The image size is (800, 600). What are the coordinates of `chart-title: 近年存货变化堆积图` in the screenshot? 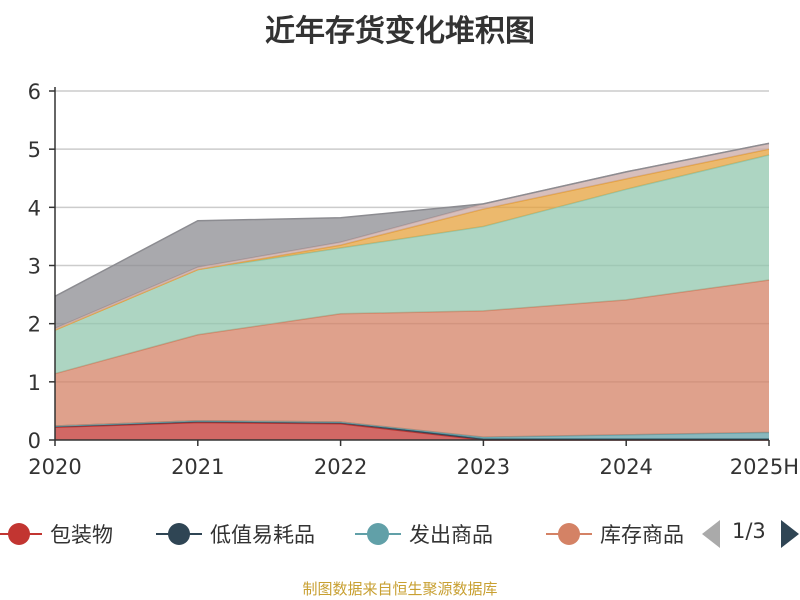 It's located at (400, 31).